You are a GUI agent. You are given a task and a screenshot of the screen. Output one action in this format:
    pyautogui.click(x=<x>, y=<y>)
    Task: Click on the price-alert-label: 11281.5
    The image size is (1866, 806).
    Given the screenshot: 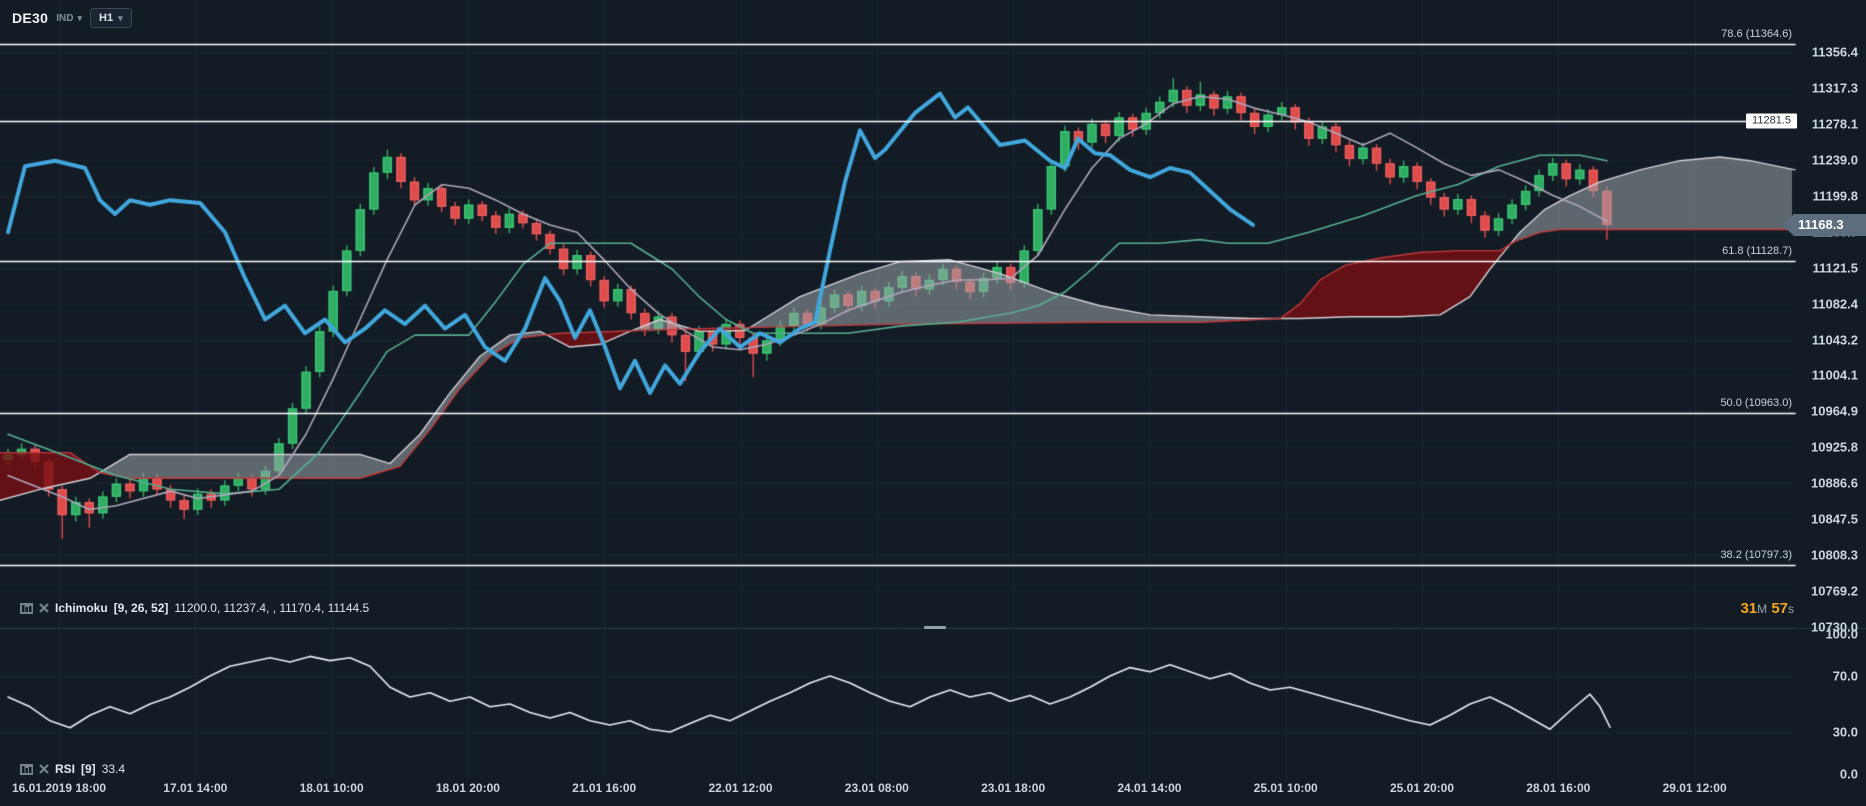 What is the action you would take?
    pyautogui.click(x=1771, y=121)
    